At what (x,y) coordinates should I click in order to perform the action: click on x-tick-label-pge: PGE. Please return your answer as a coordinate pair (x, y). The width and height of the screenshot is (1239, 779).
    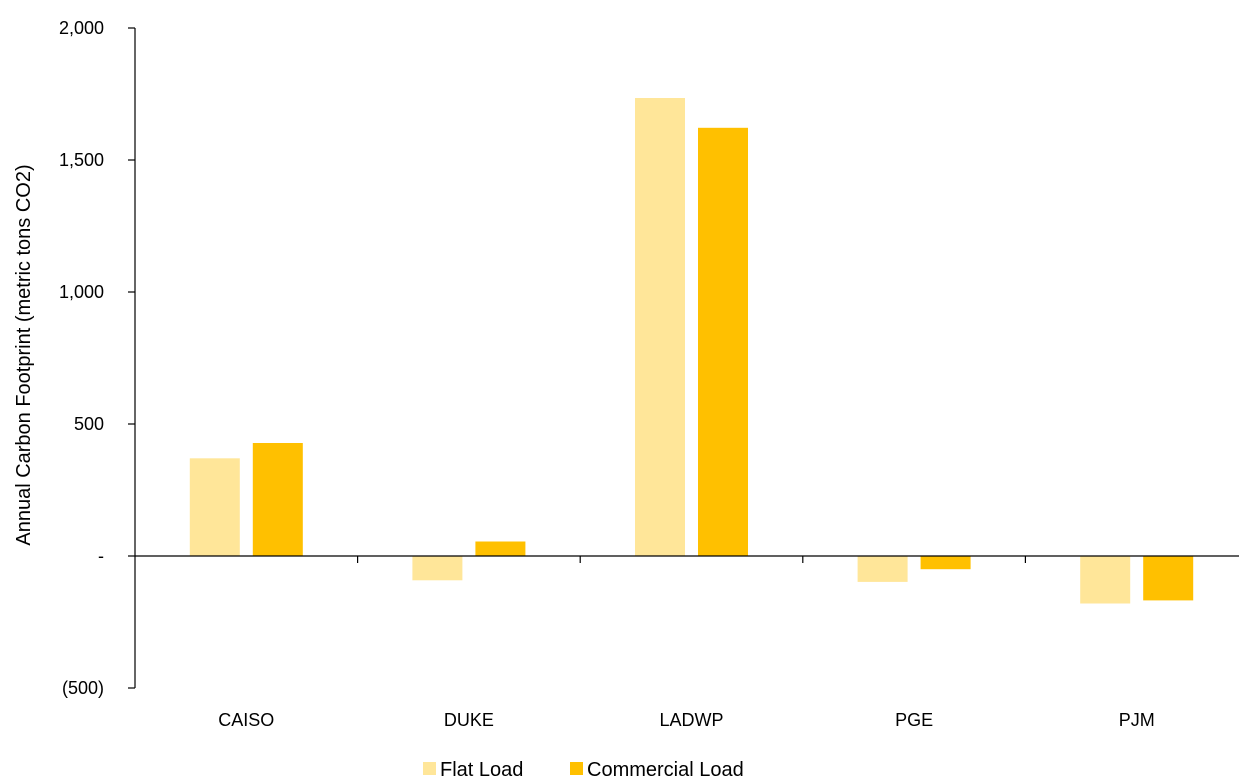
    Looking at the image, I should click on (914, 720).